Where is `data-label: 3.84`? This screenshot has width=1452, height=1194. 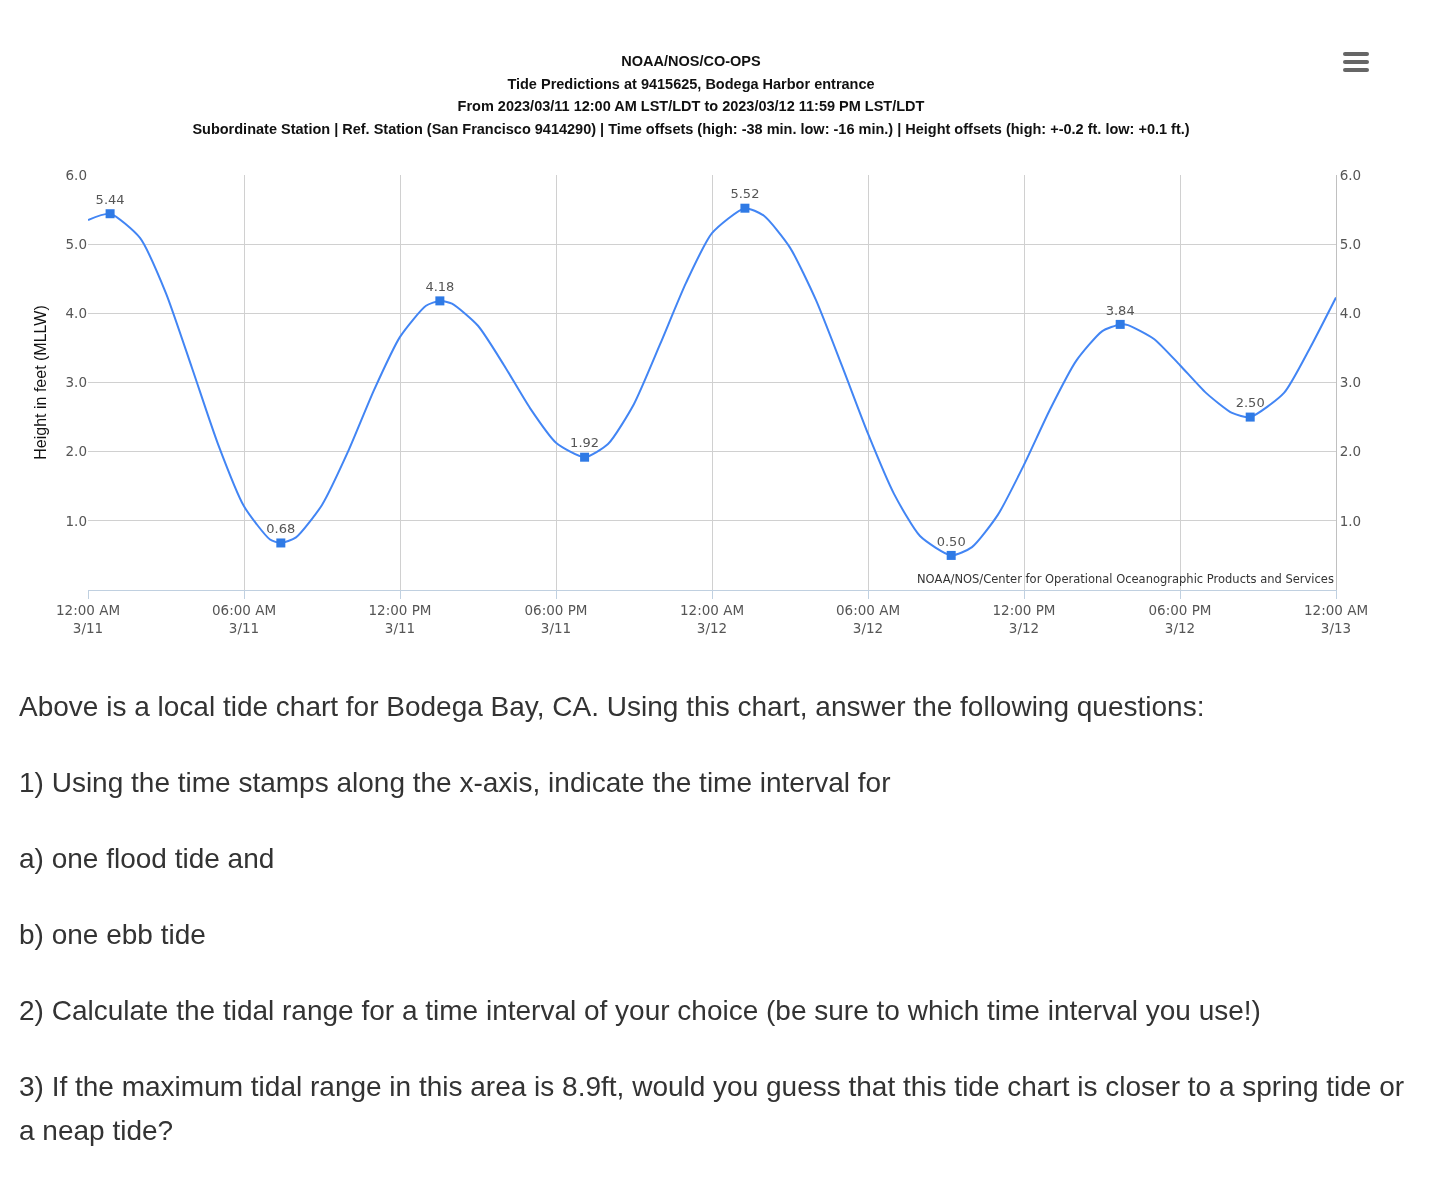 data-label: 3.84 is located at coordinates (1120, 310).